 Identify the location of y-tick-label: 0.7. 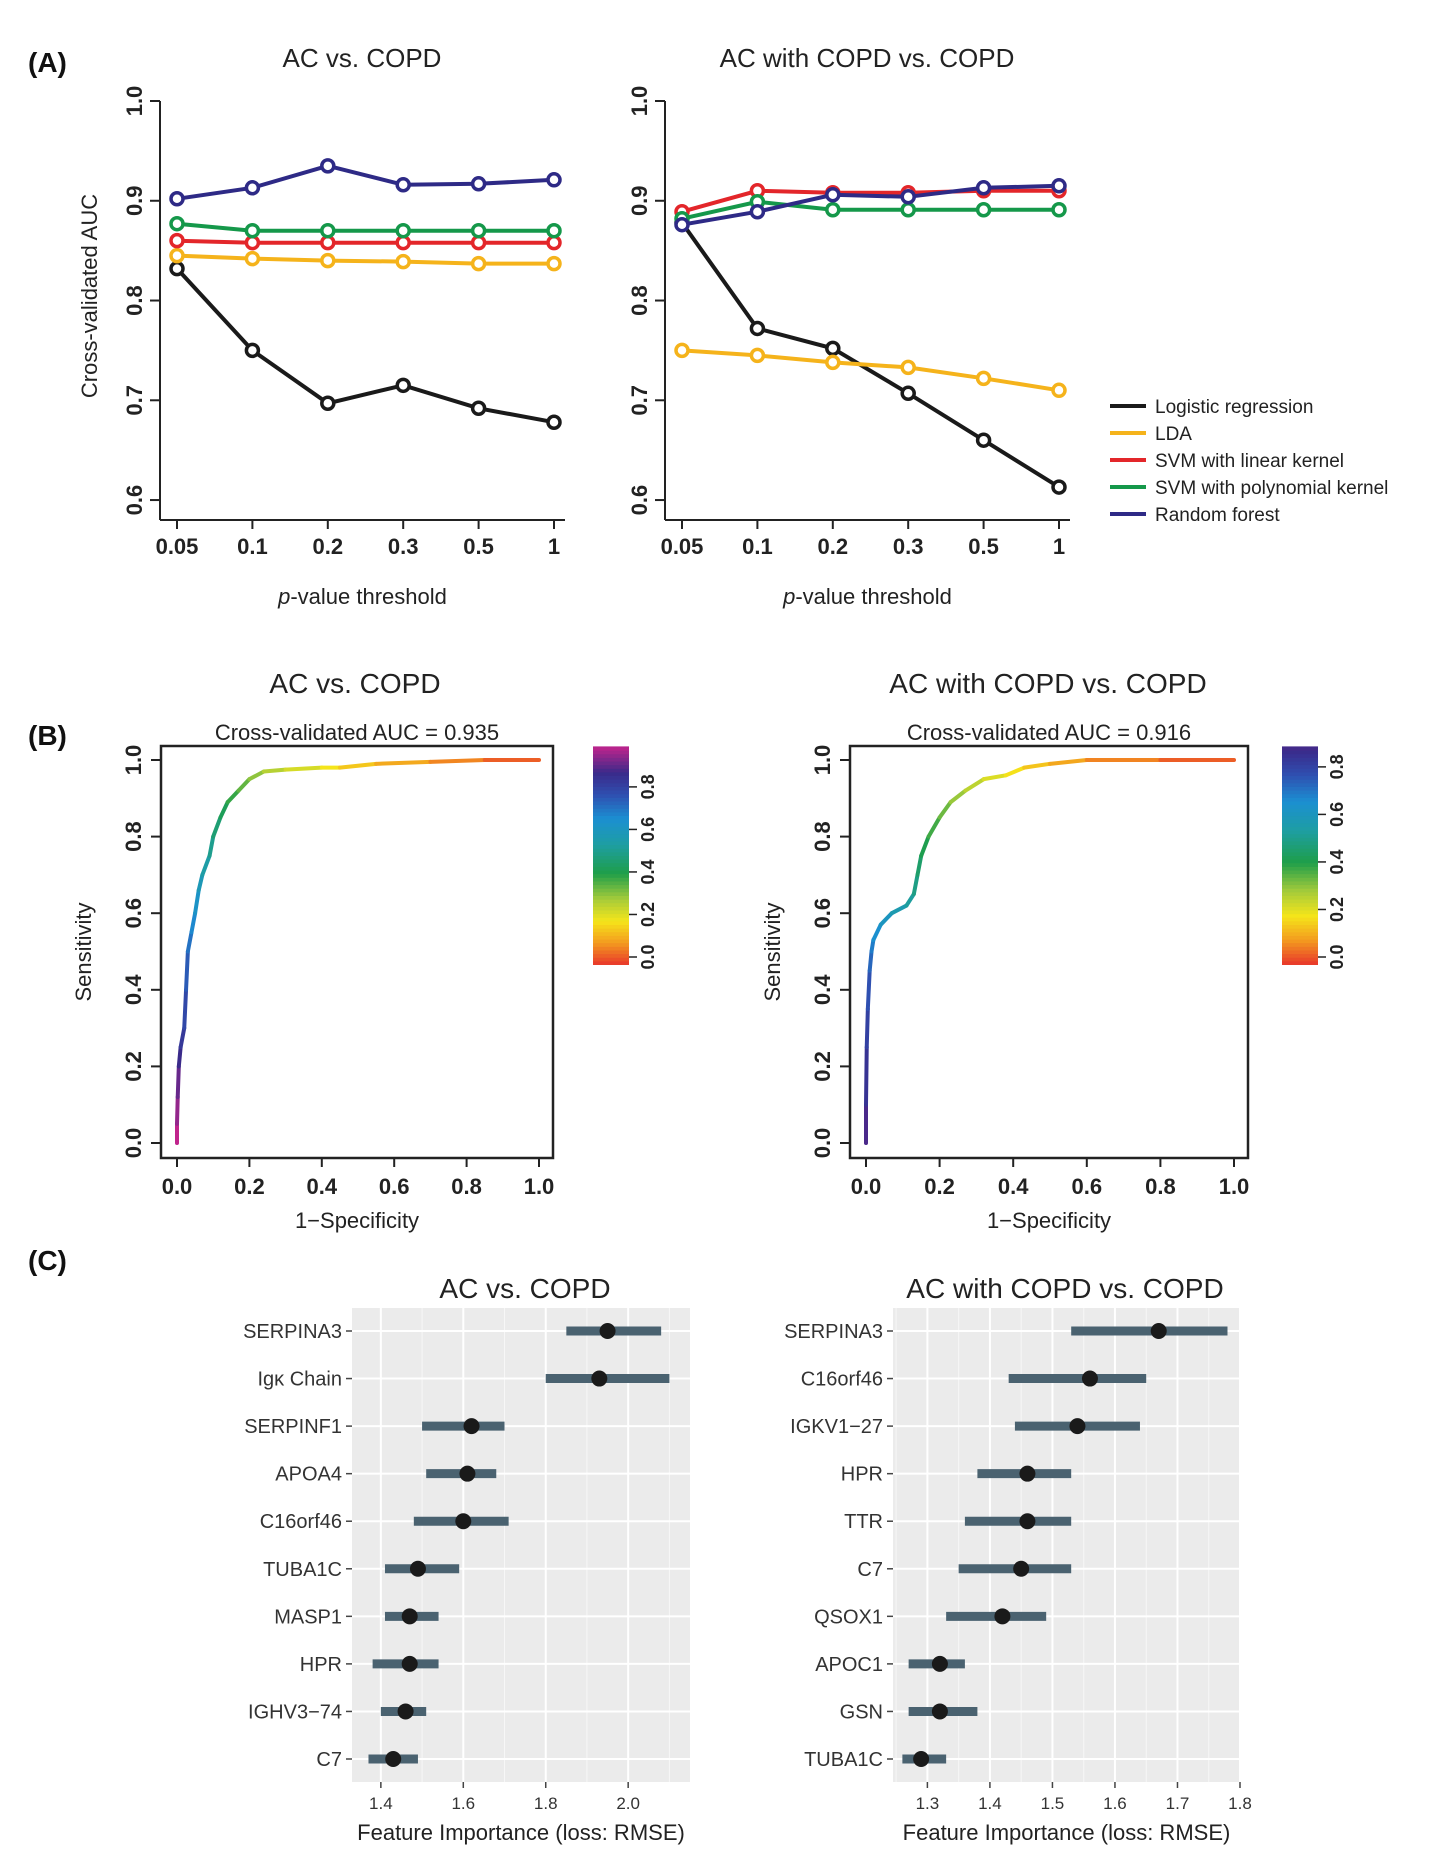
(134, 400).